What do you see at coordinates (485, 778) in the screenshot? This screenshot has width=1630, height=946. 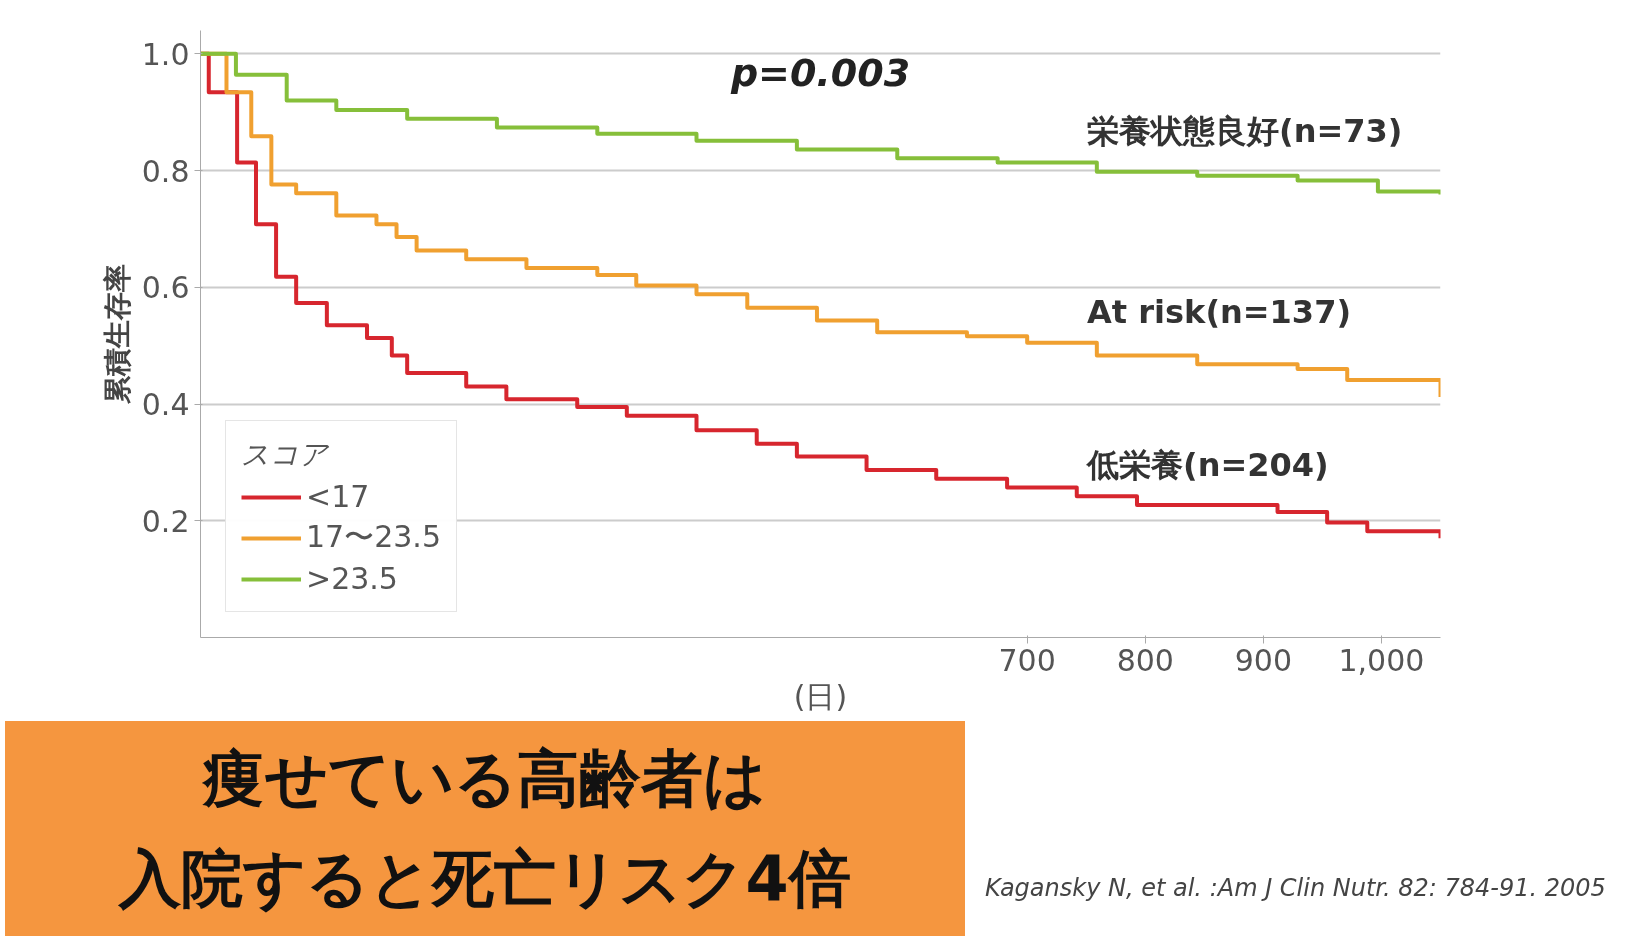 I see `text: 痩せている高齢者は` at bounding box center [485, 778].